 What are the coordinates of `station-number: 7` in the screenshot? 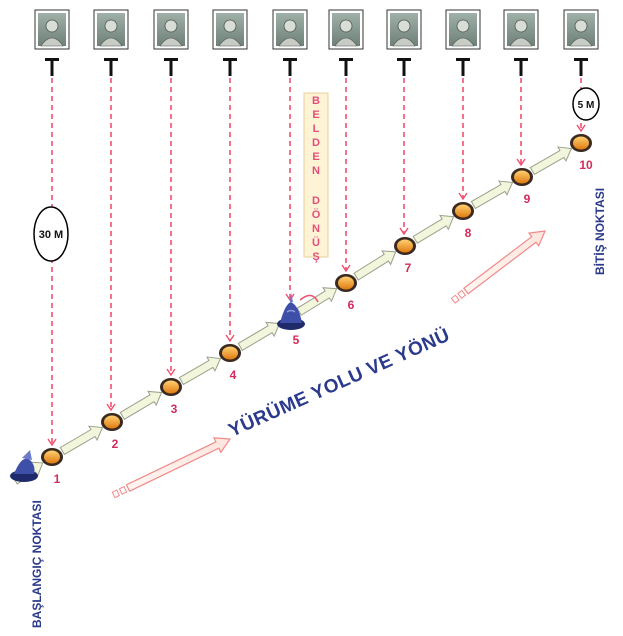 It's located at (408, 268).